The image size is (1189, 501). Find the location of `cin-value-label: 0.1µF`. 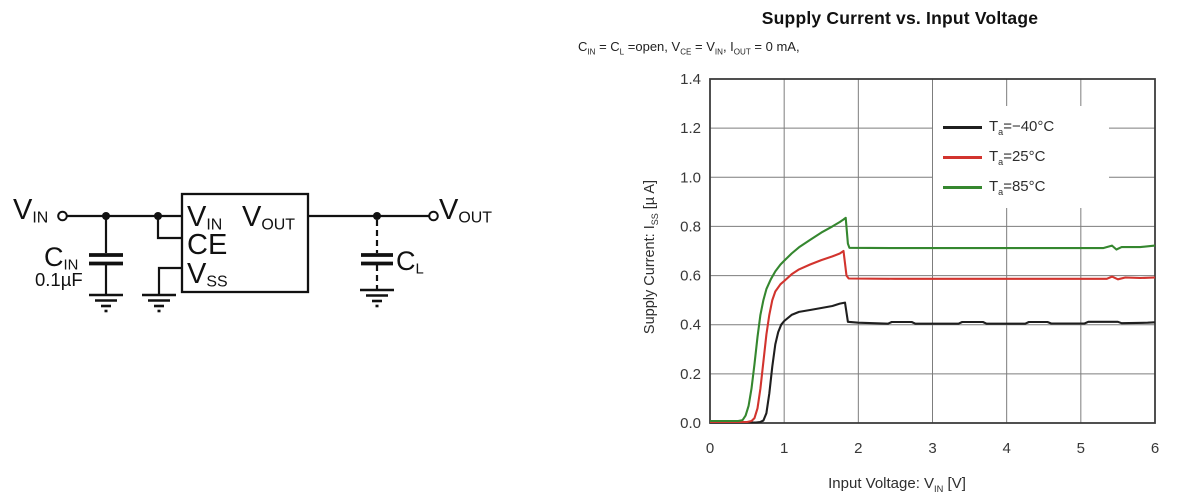

cin-value-label: 0.1µF is located at coordinates (59, 279).